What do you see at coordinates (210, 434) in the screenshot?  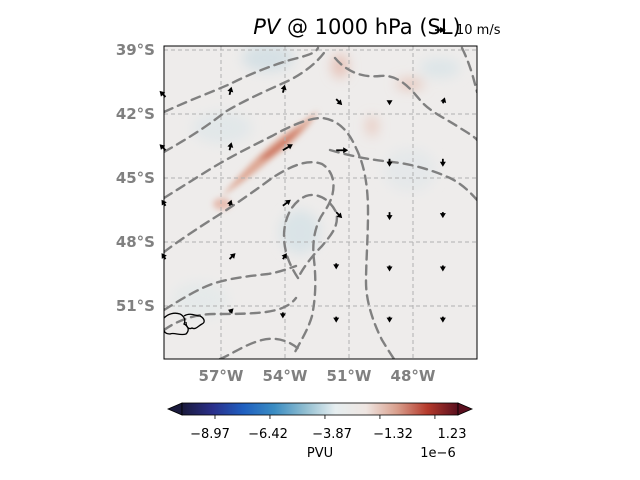 I see `colorbar-tick-label: −8.97` at bounding box center [210, 434].